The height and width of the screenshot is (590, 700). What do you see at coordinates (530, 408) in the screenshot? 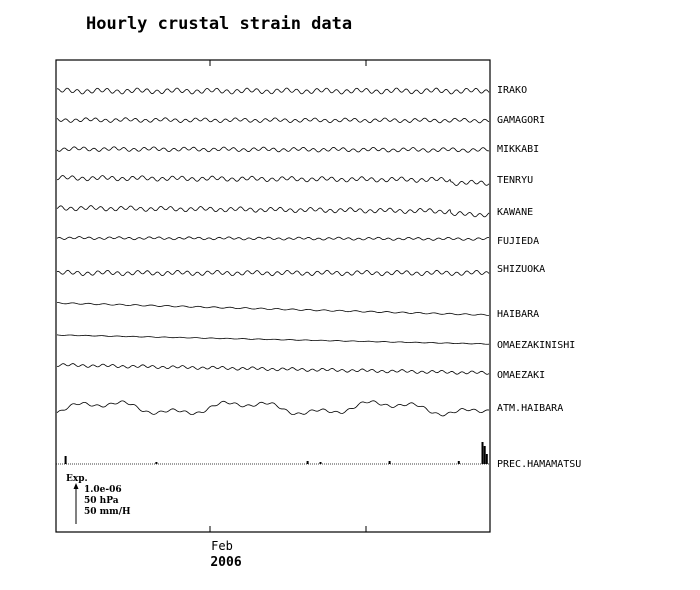
I see `series-label-atm-haibara: ATM.HAIBARA` at bounding box center [530, 408].